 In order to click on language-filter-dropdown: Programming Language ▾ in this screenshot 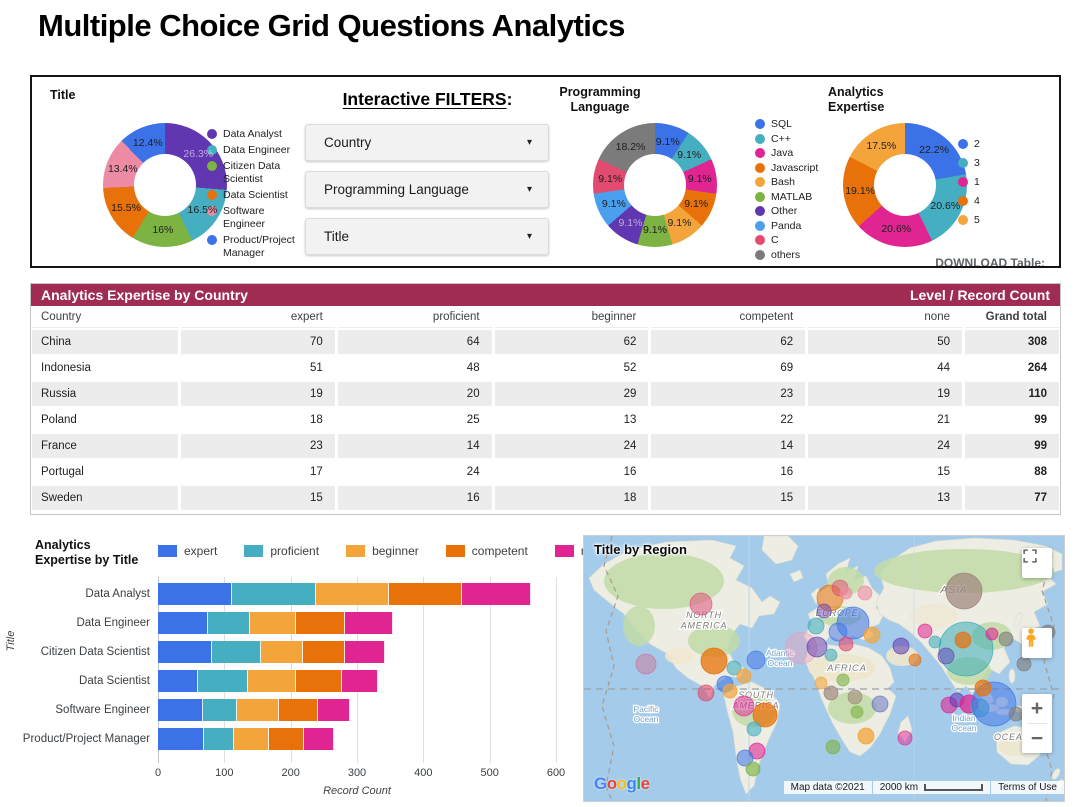, I will do `click(427, 189)`.